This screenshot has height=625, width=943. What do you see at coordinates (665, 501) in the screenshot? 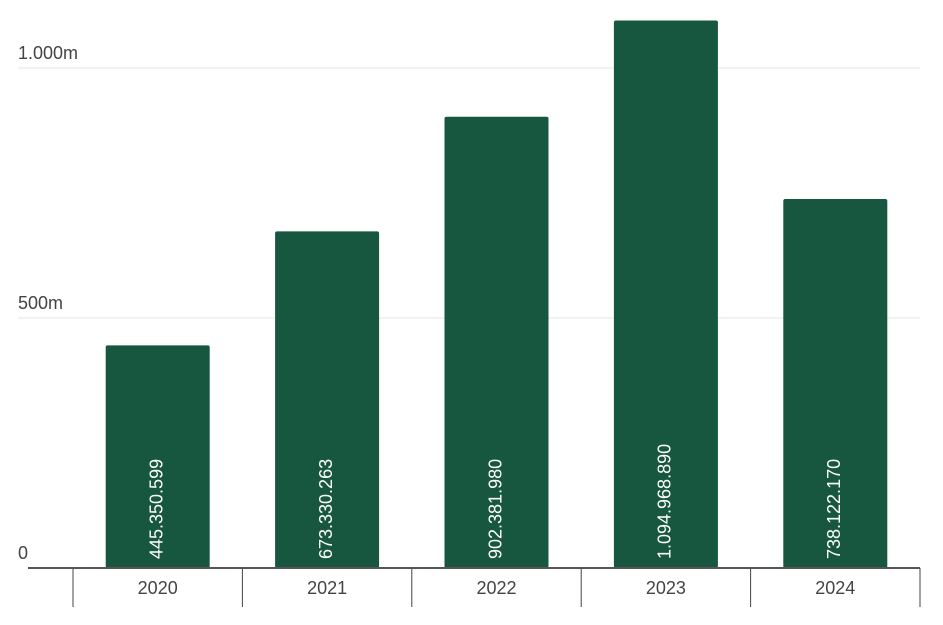
I see `value-label: 1.094.968.890` at bounding box center [665, 501].